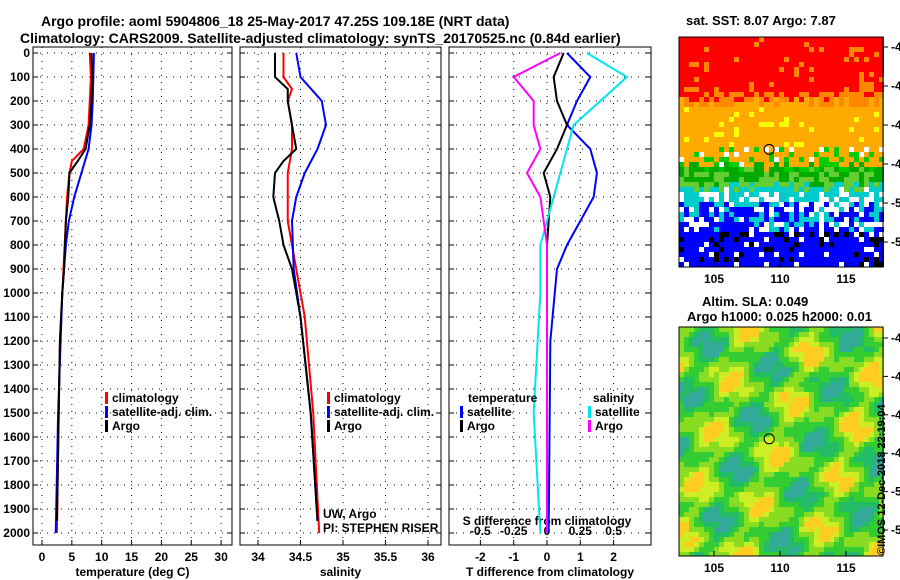 The width and height of the screenshot is (900, 580). I want to click on legend-swatch, so click(461, 426).